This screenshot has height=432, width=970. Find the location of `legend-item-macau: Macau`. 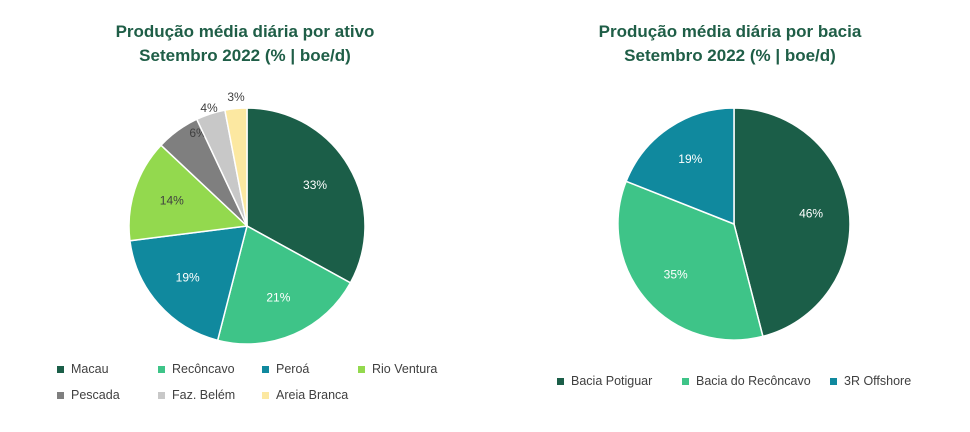

legend-item-macau: Macau is located at coordinates (83, 369).